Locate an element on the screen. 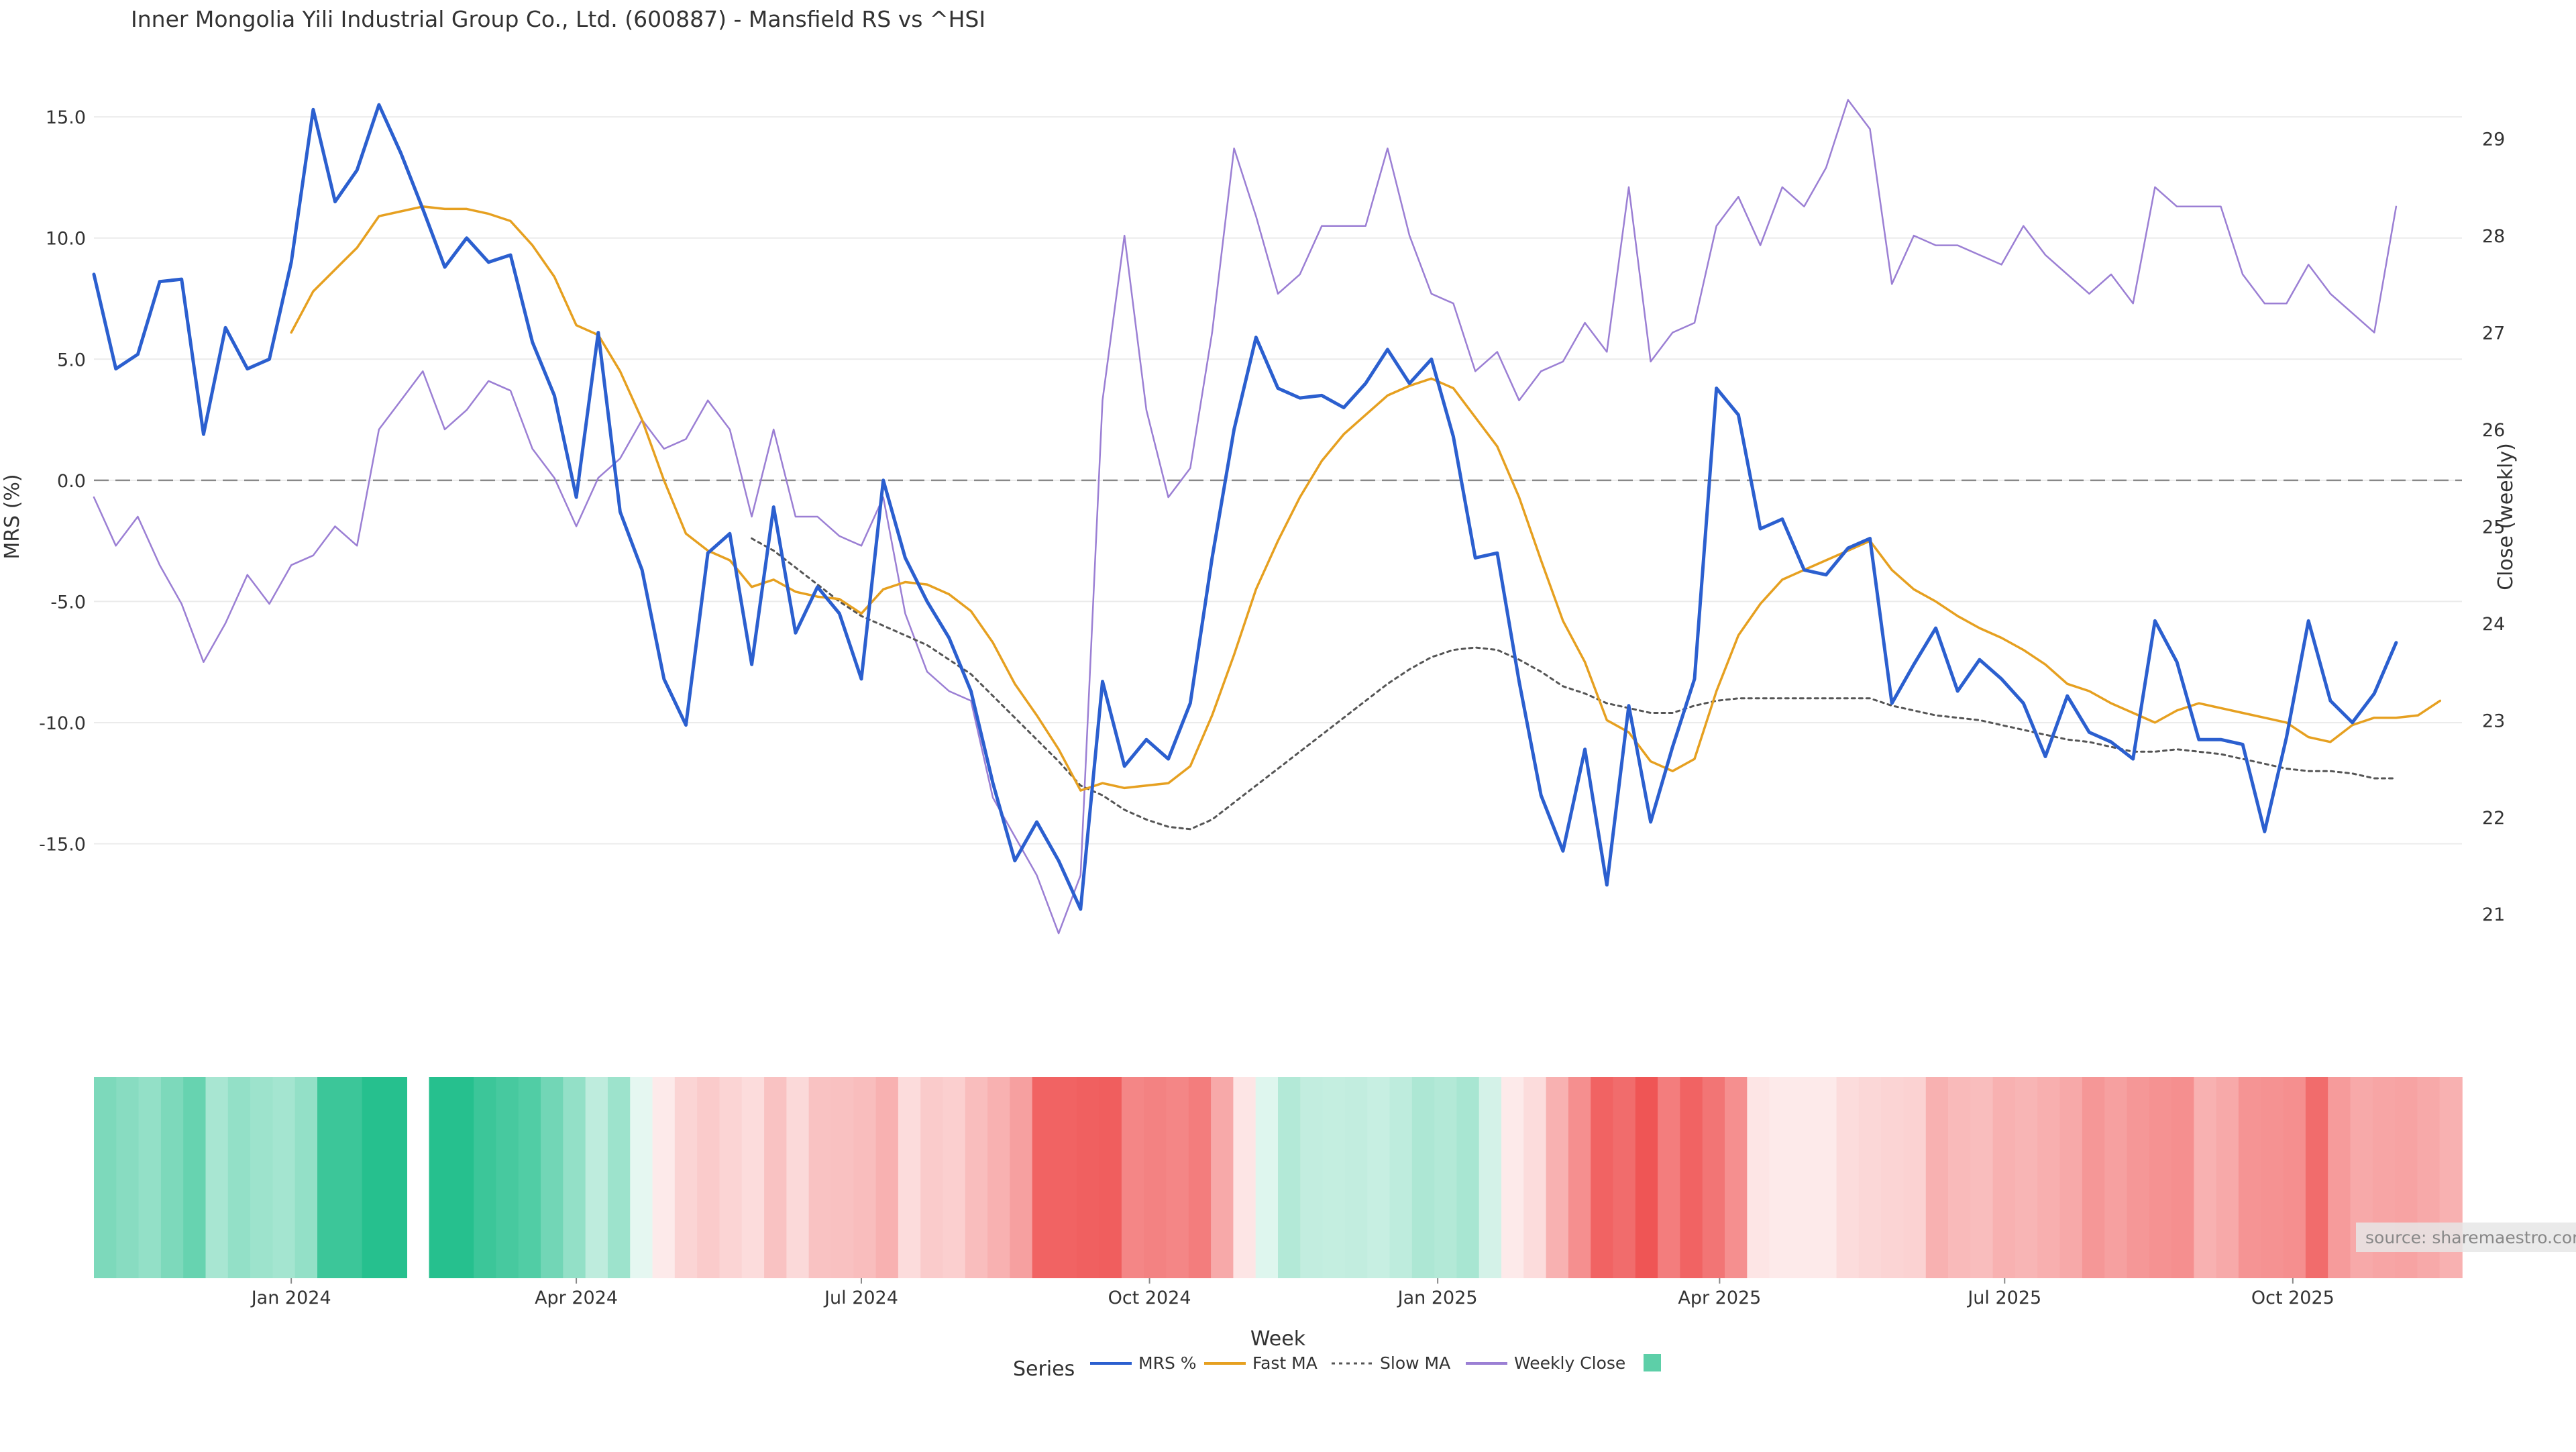  x-tick-label: Oct 2025 is located at coordinates (2292, 1298).